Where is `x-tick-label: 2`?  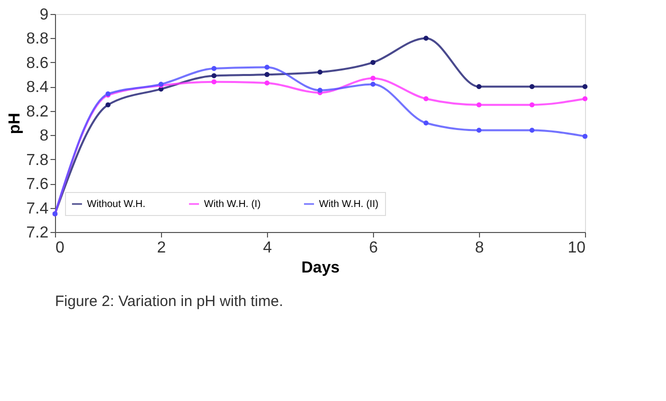 x-tick-label: 2 is located at coordinates (161, 248).